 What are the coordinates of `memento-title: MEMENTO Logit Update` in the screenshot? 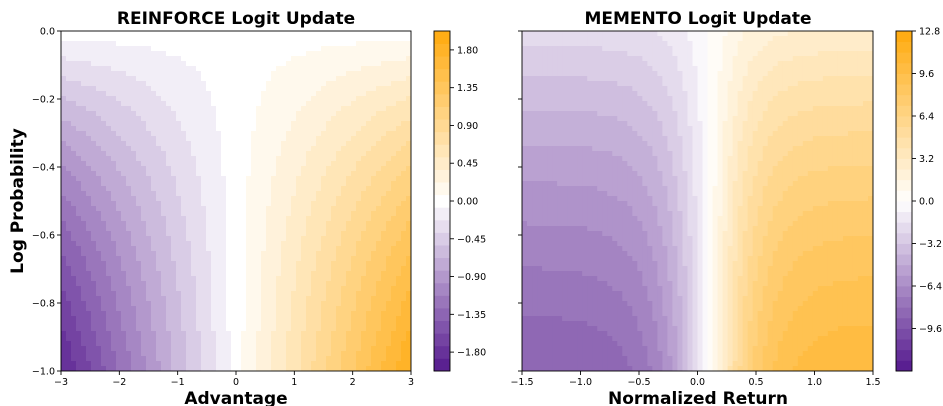 It's located at (697, 19).